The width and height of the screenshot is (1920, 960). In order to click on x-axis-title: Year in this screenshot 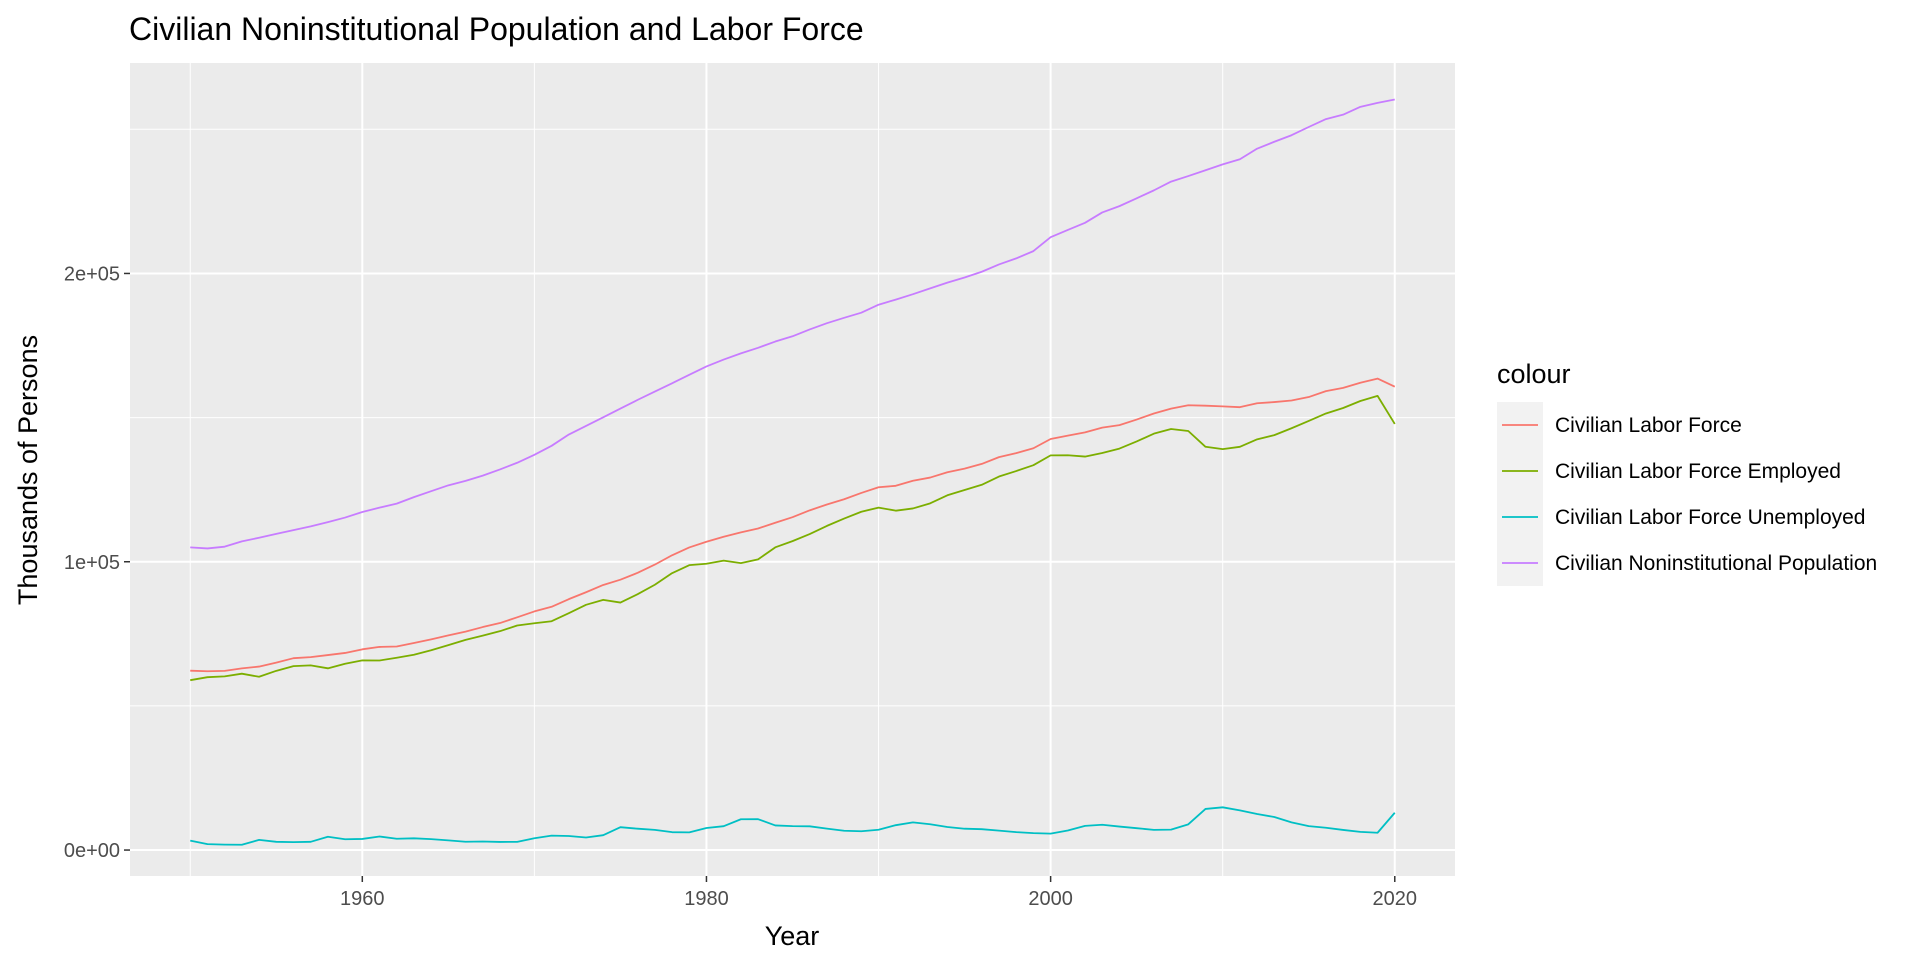, I will do `click(792, 936)`.